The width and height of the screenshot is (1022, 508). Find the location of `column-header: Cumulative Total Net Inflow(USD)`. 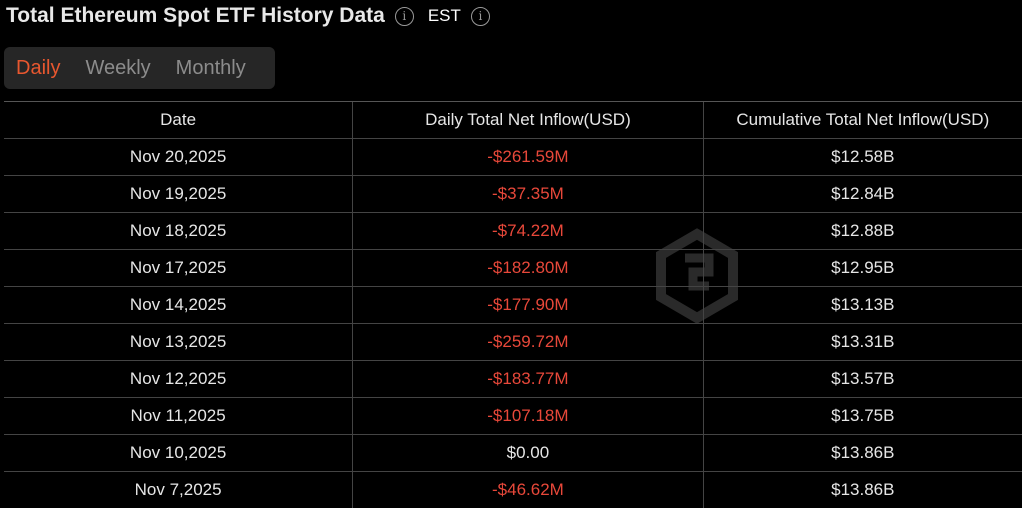

column-header: Cumulative Total Net Inflow(USD) is located at coordinates (862, 120).